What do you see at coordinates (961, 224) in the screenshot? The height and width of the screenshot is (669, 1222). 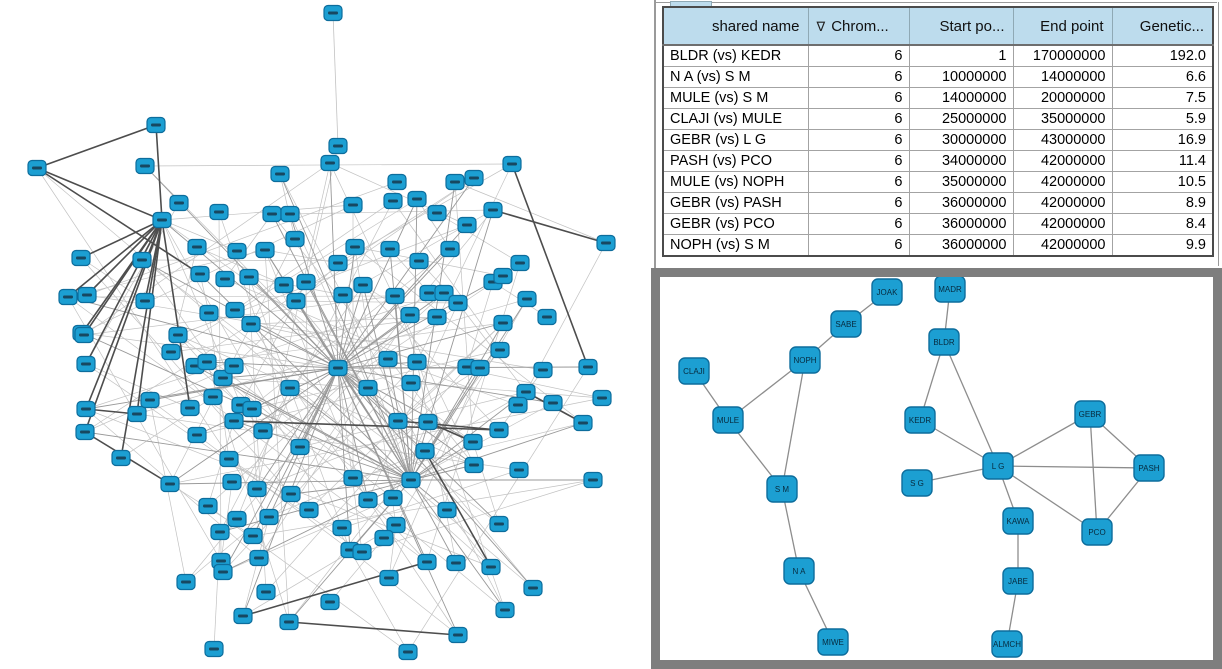 I see `table-cell: 36000000` at bounding box center [961, 224].